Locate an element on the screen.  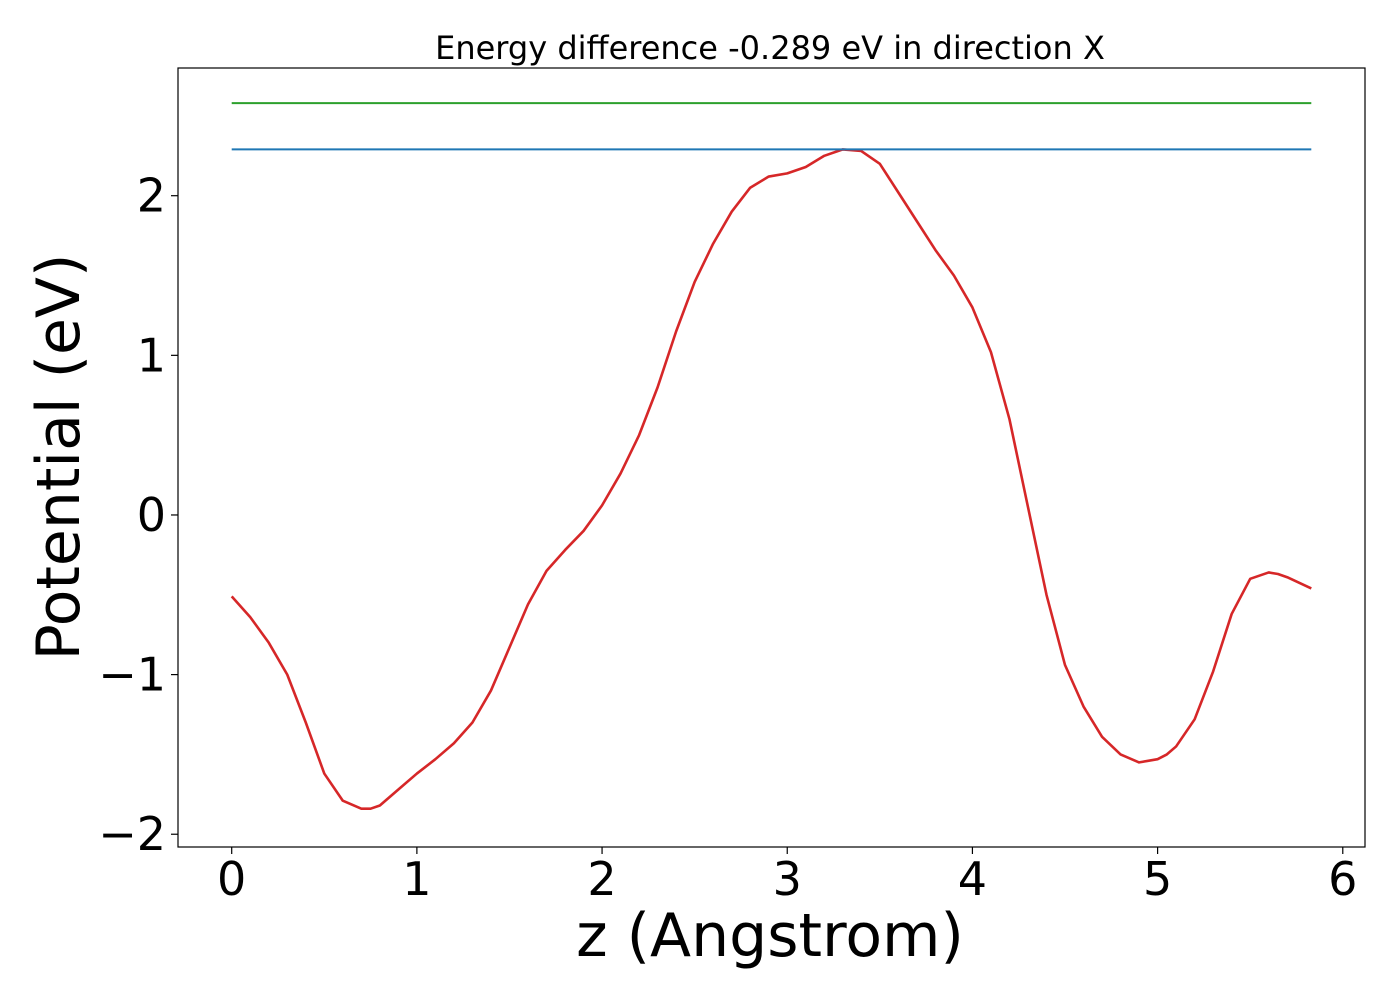
y-axis-ticks: −2 −1 0 1 2 is located at coordinates (138, 515).